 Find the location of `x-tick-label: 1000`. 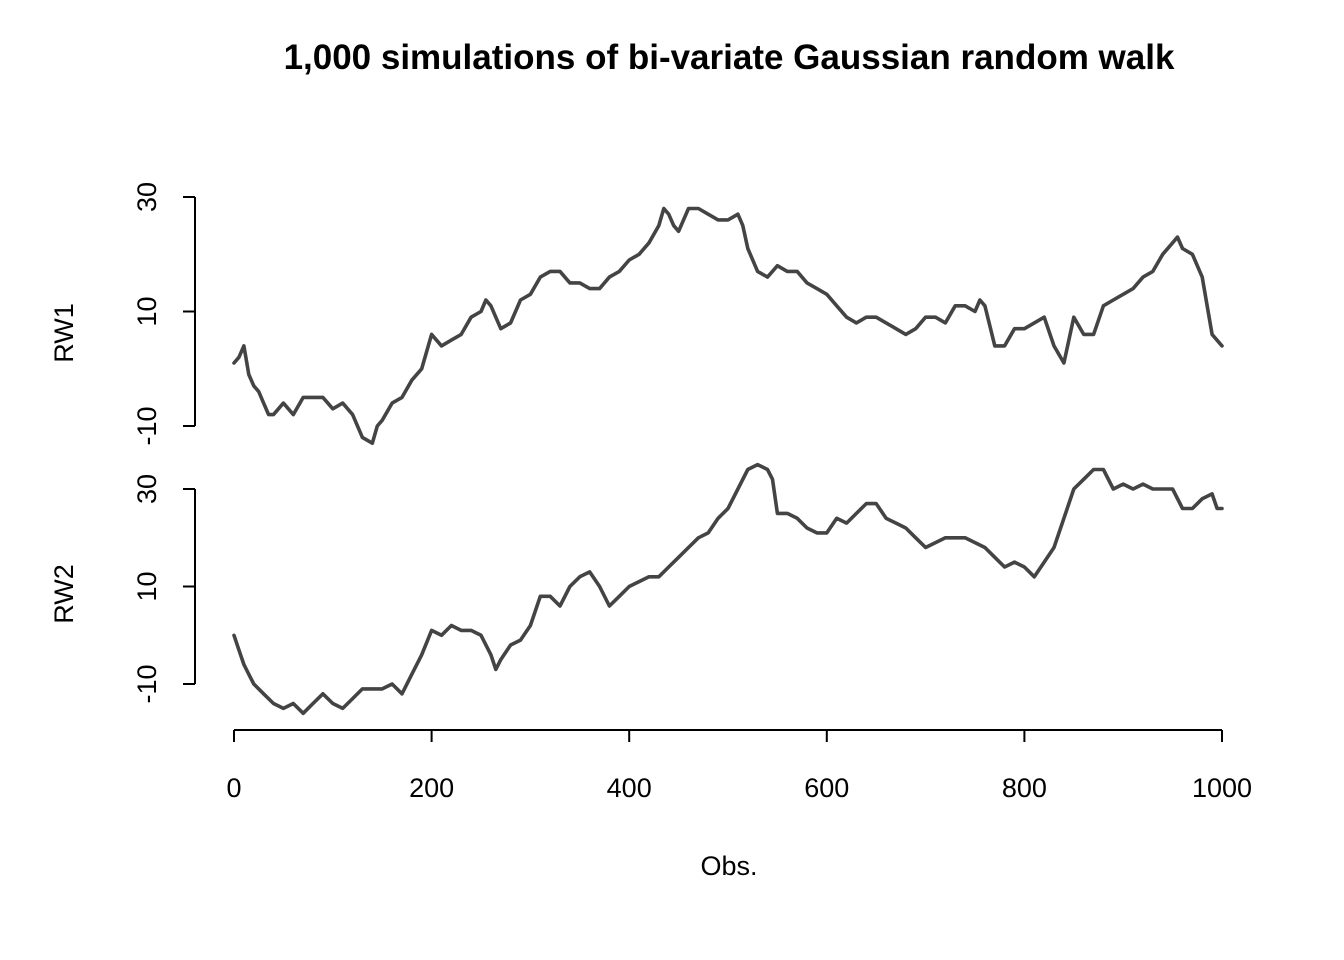

x-tick-label: 1000 is located at coordinates (1222, 788).